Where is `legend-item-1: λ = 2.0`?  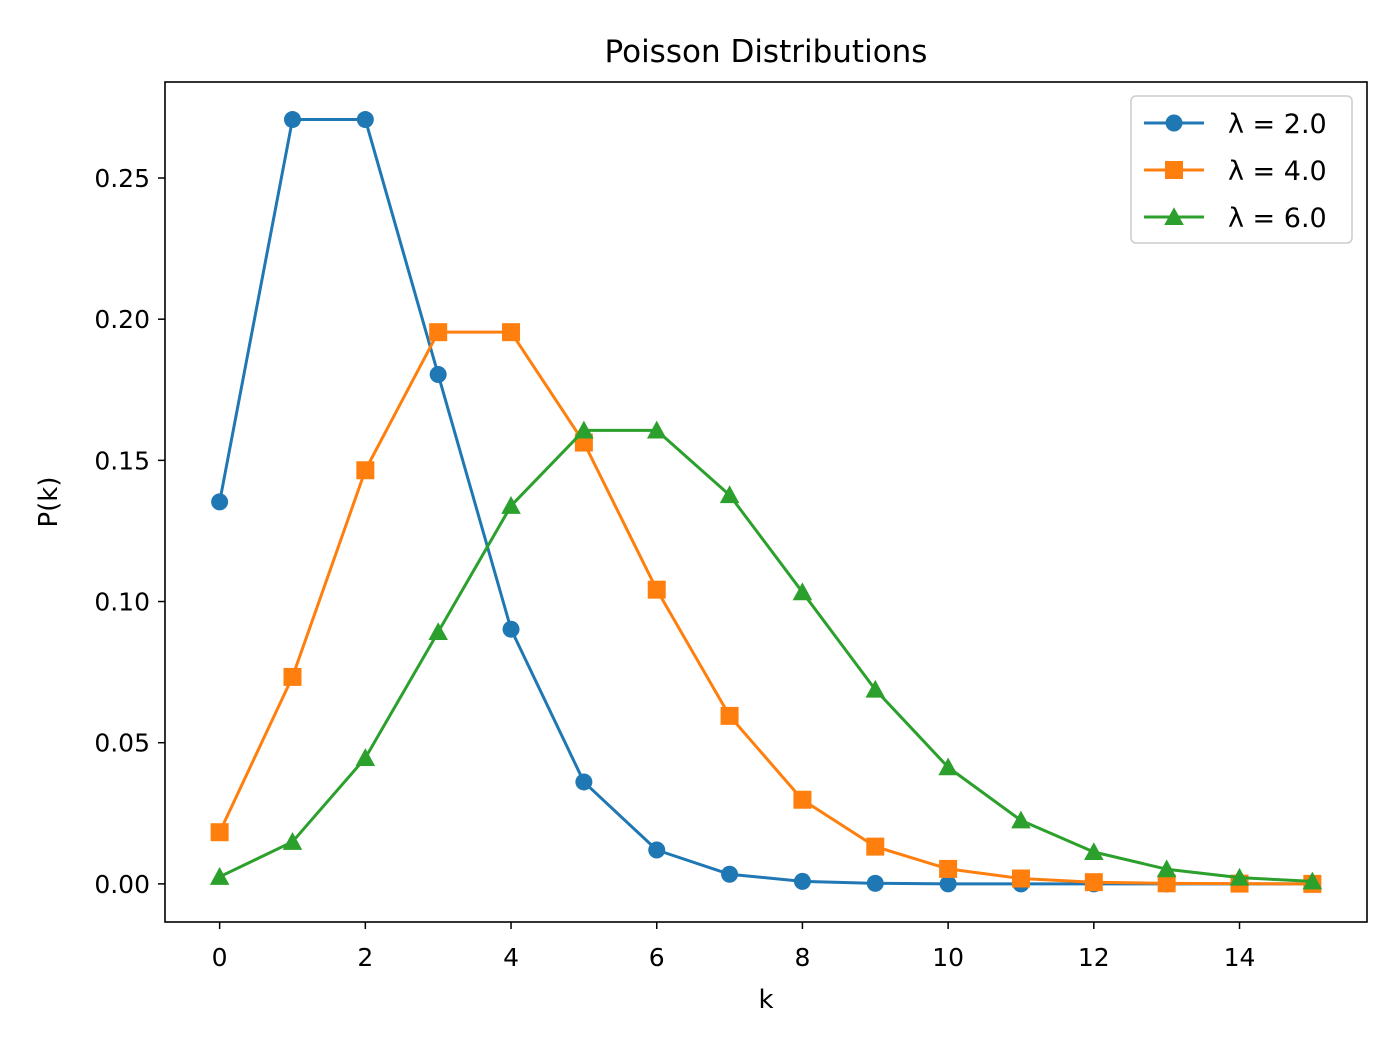
legend-item-1: λ = 2.0 is located at coordinates (1235, 124).